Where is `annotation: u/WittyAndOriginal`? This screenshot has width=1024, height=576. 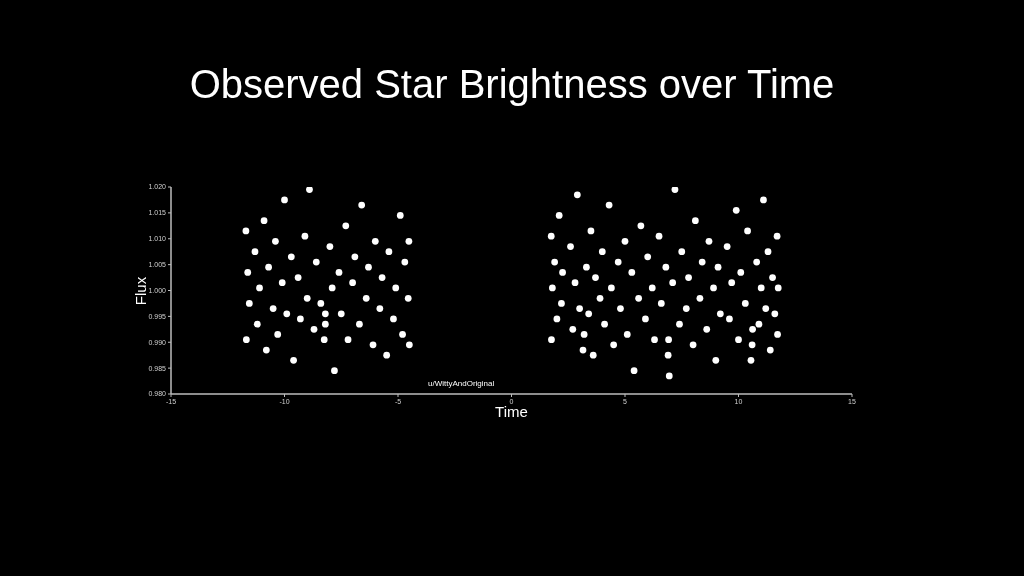 annotation: u/WittyAndOriginal is located at coordinates (461, 384).